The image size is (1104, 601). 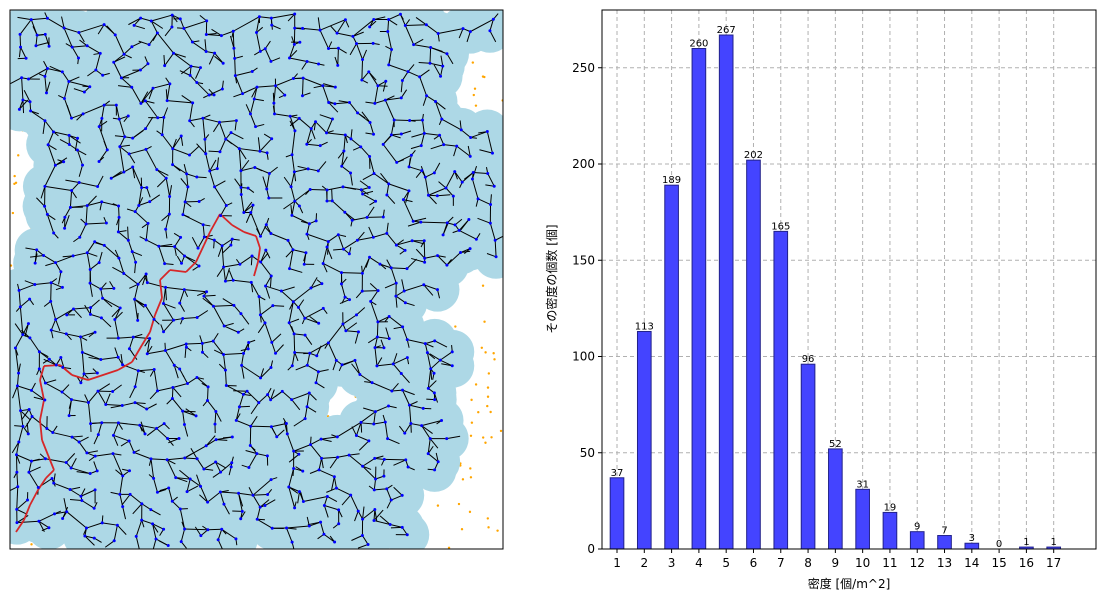 What do you see at coordinates (837, 559) in the screenshot?
I see `x-axis-ticks: 1 2 3 4 5 6 7 8 9 10 11 12 13 14 15 16 17` at bounding box center [837, 559].